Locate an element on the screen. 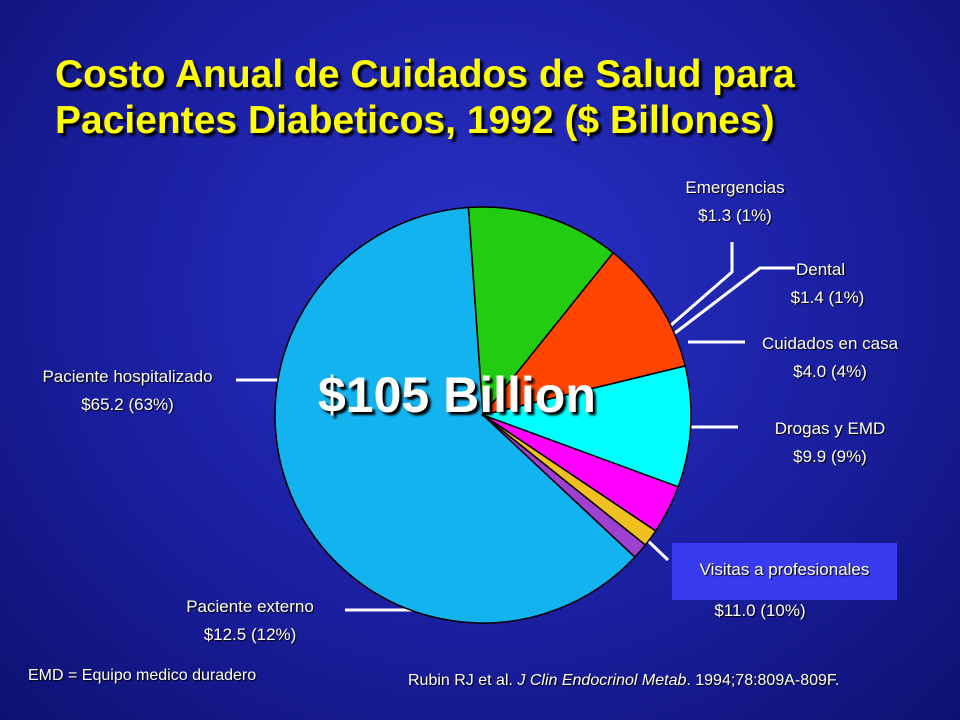 The image size is (960, 720). total-label: $105 Billion is located at coordinates (457, 395).